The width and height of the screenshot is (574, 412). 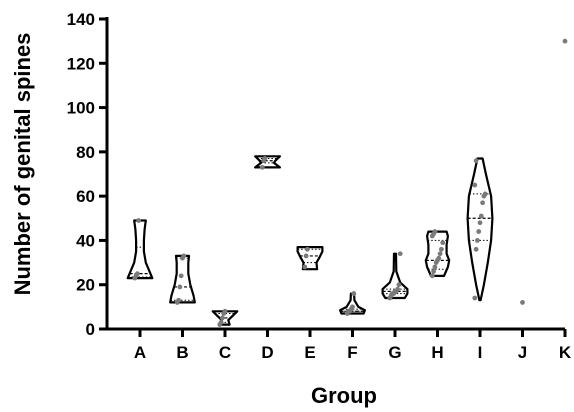 What do you see at coordinates (352, 352) in the screenshot?
I see `x-tick-label: F` at bounding box center [352, 352].